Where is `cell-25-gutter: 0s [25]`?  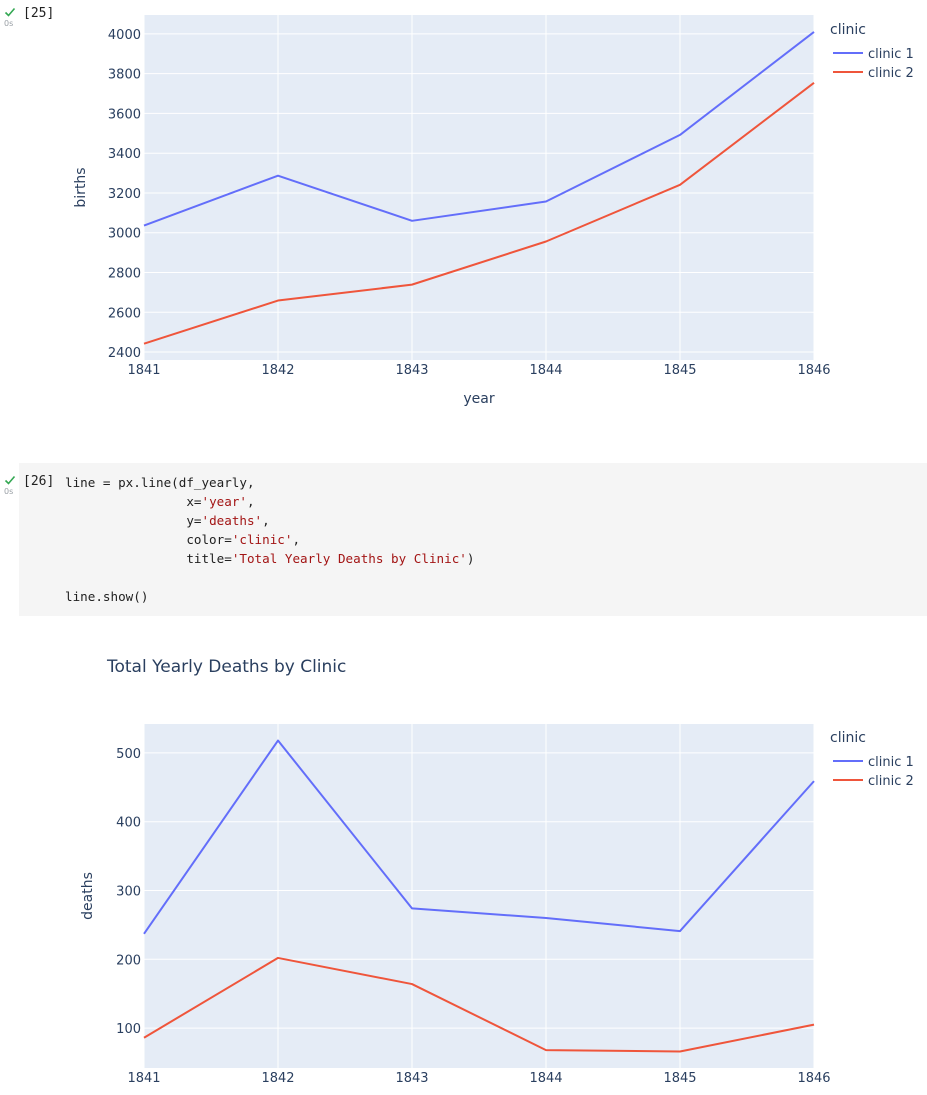
cell-25-gutter: 0s [25] is located at coordinates (30, 20).